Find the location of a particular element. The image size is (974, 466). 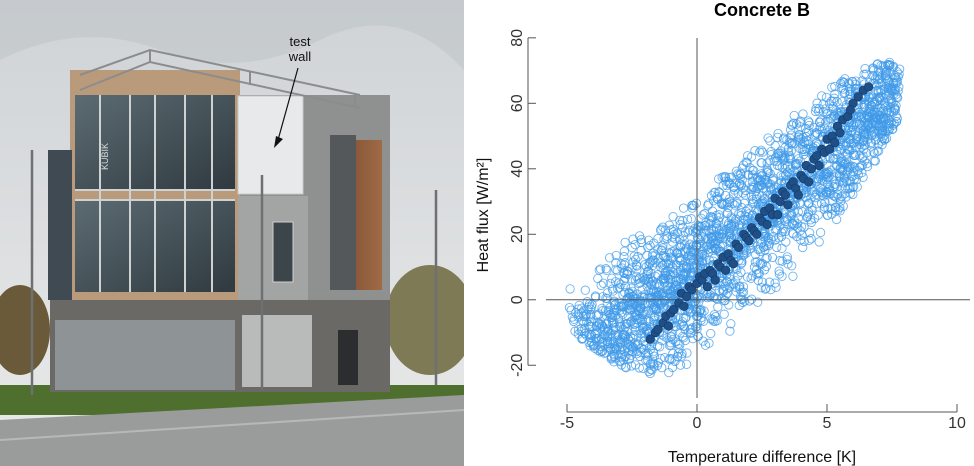

facade-sign: KUBIK is located at coordinates (105, 156).